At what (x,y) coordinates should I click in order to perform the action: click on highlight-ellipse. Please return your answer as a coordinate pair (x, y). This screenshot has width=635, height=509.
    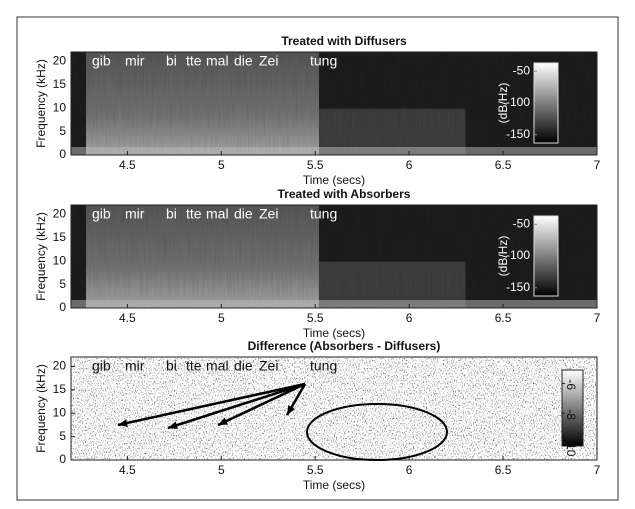
    Looking at the image, I should click on (377, 432).